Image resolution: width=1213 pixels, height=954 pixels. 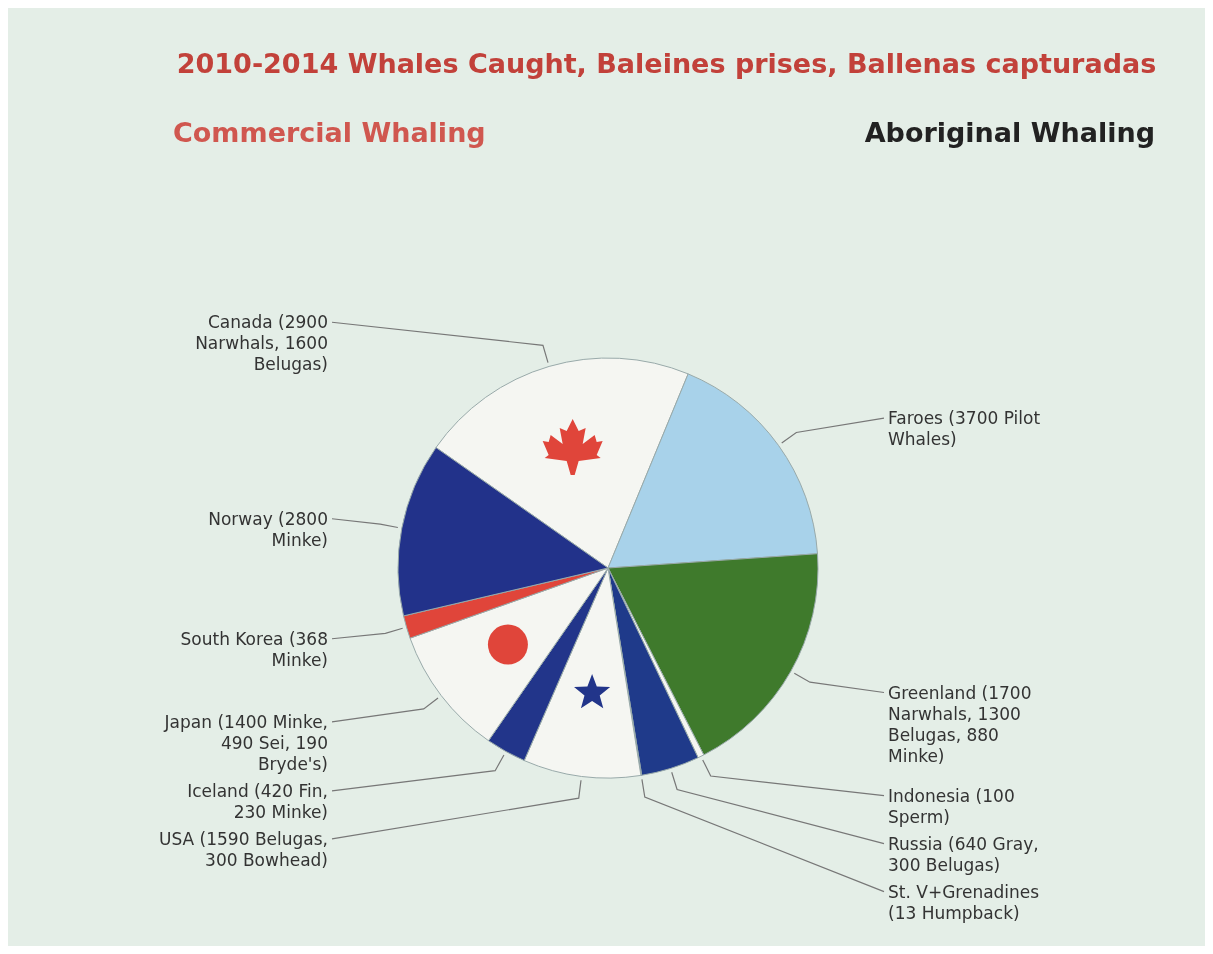 I want to click on slice-label: Russia (640 Gray, 300 Belugas), so click(x=963, y=854).